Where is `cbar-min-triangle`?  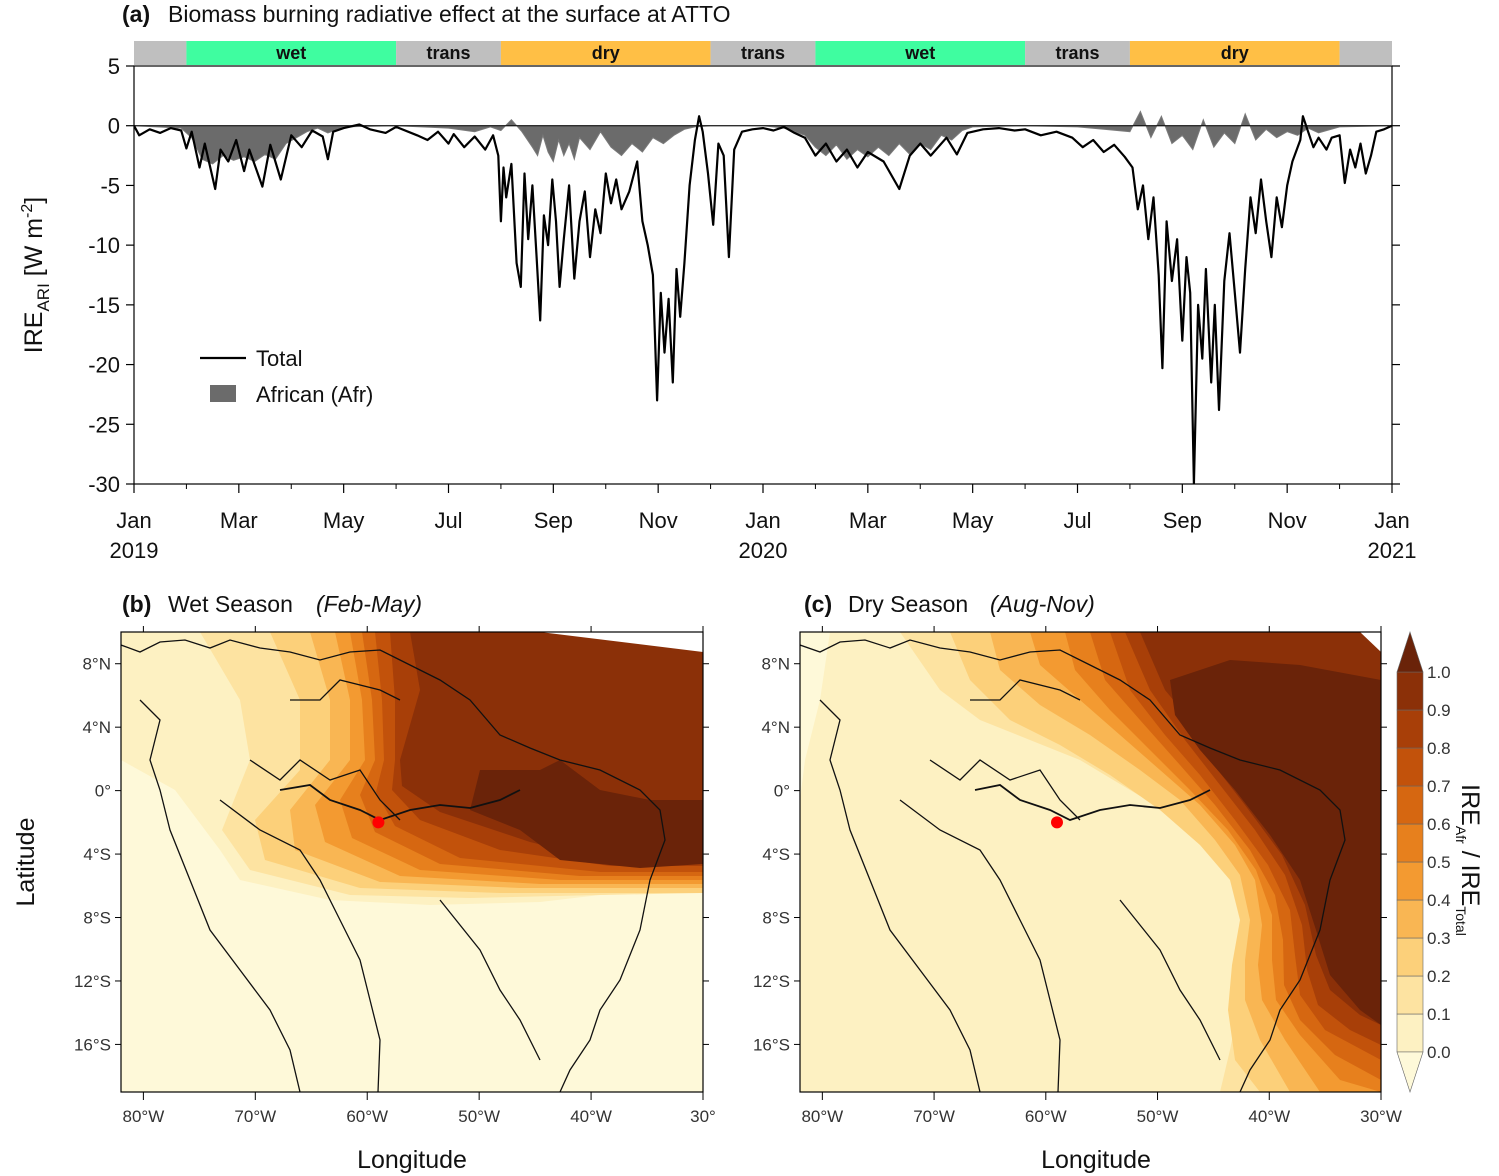
cbar-min-triangle is located at coordinates (1410, 1072).